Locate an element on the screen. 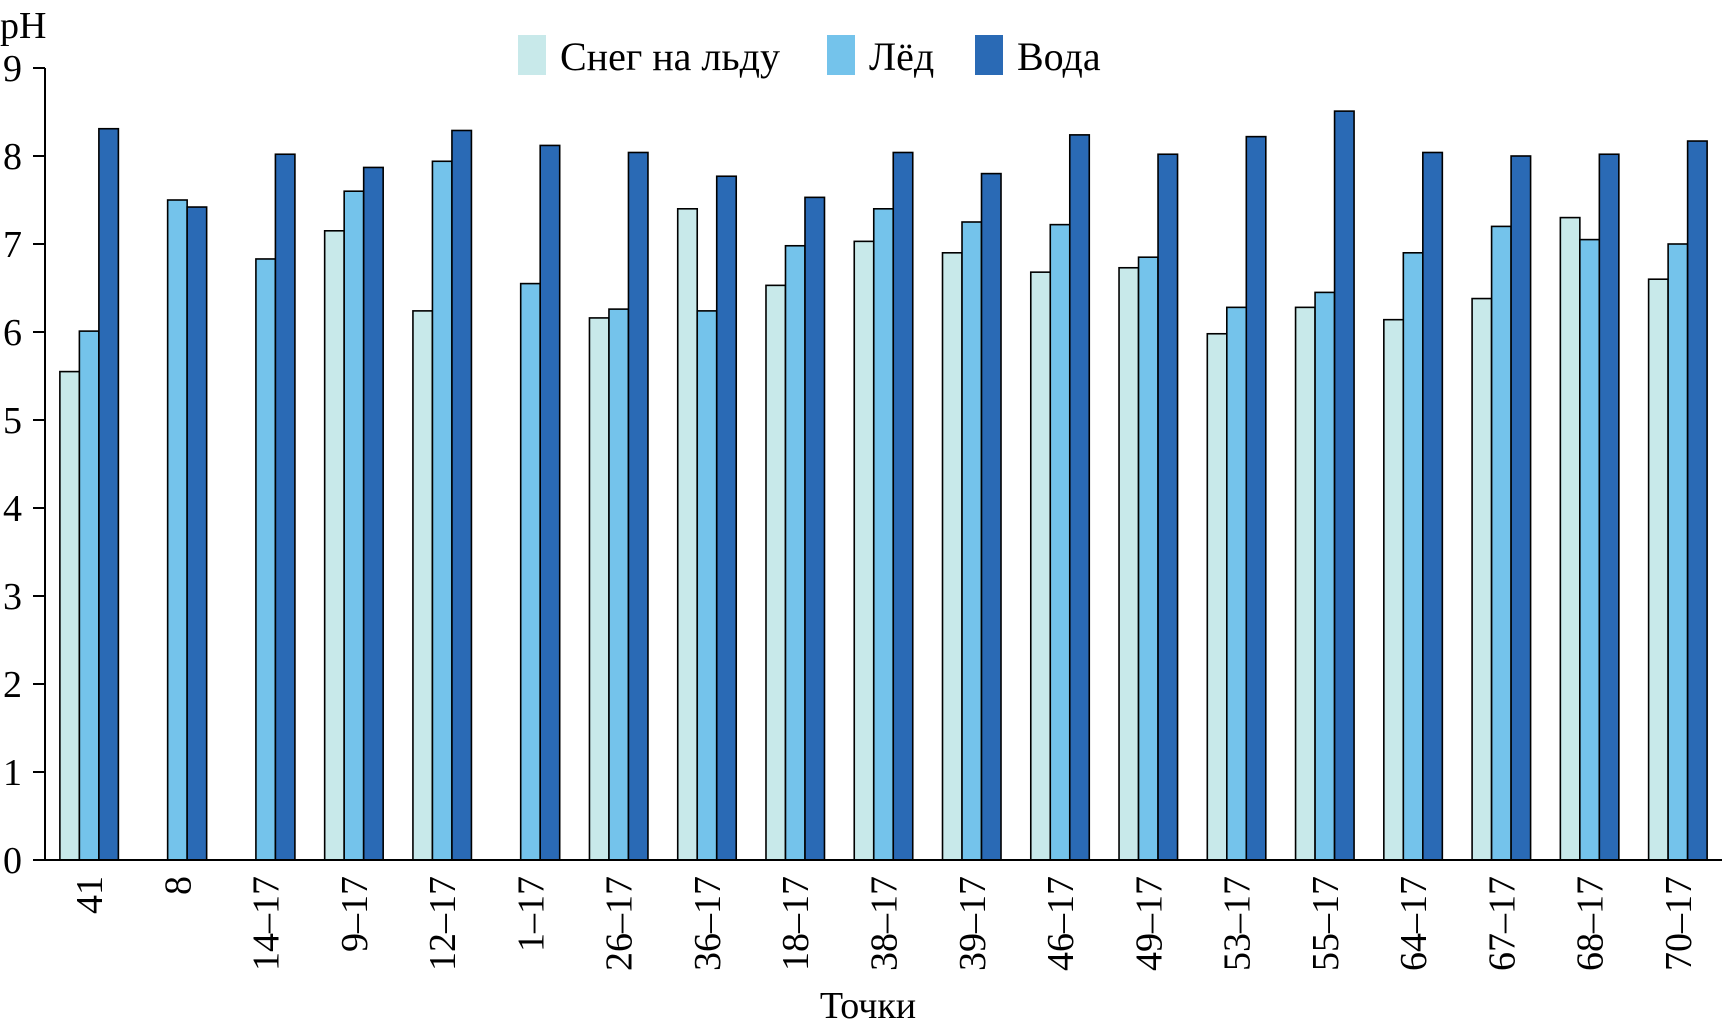 Image resolution: width=1732 pixels, height=1032 pixels. bar-water-46–17 is located at coordinates (1079, 497).